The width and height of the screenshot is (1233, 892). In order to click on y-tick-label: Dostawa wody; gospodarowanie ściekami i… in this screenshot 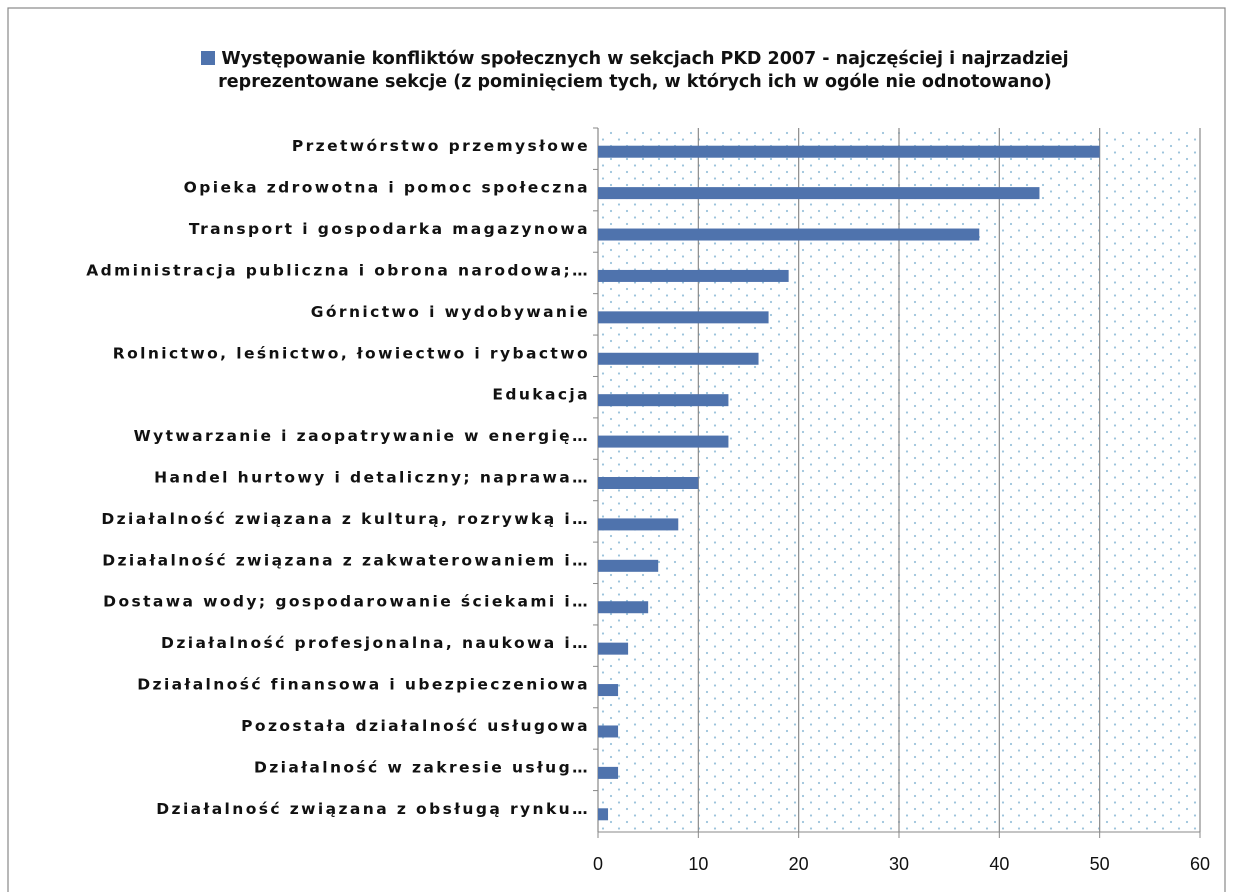, I will do `click(346, 602)`.